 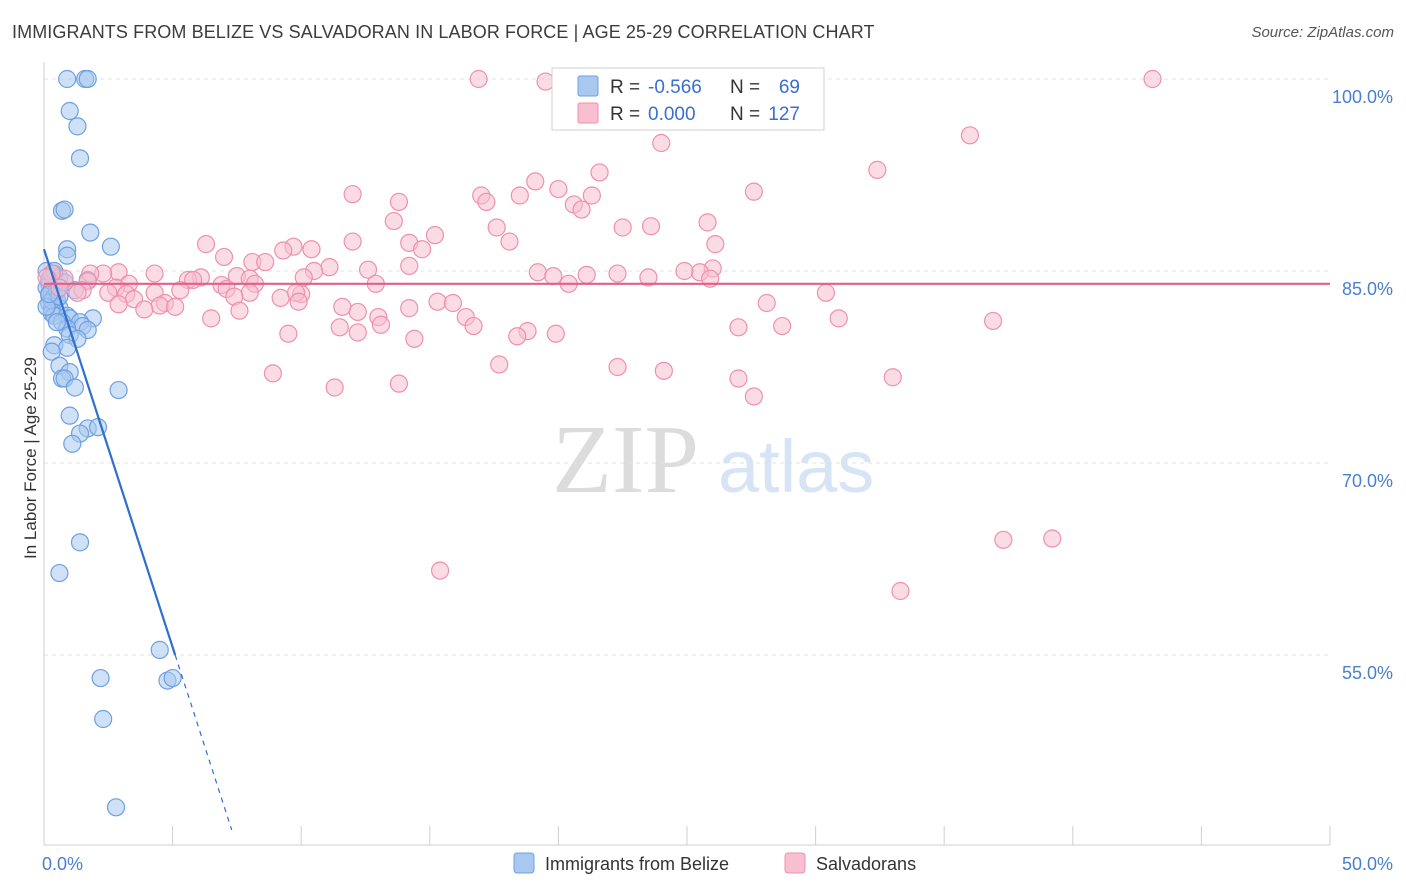 I want to click on trend-line-extension, so click(x=203, y=742).